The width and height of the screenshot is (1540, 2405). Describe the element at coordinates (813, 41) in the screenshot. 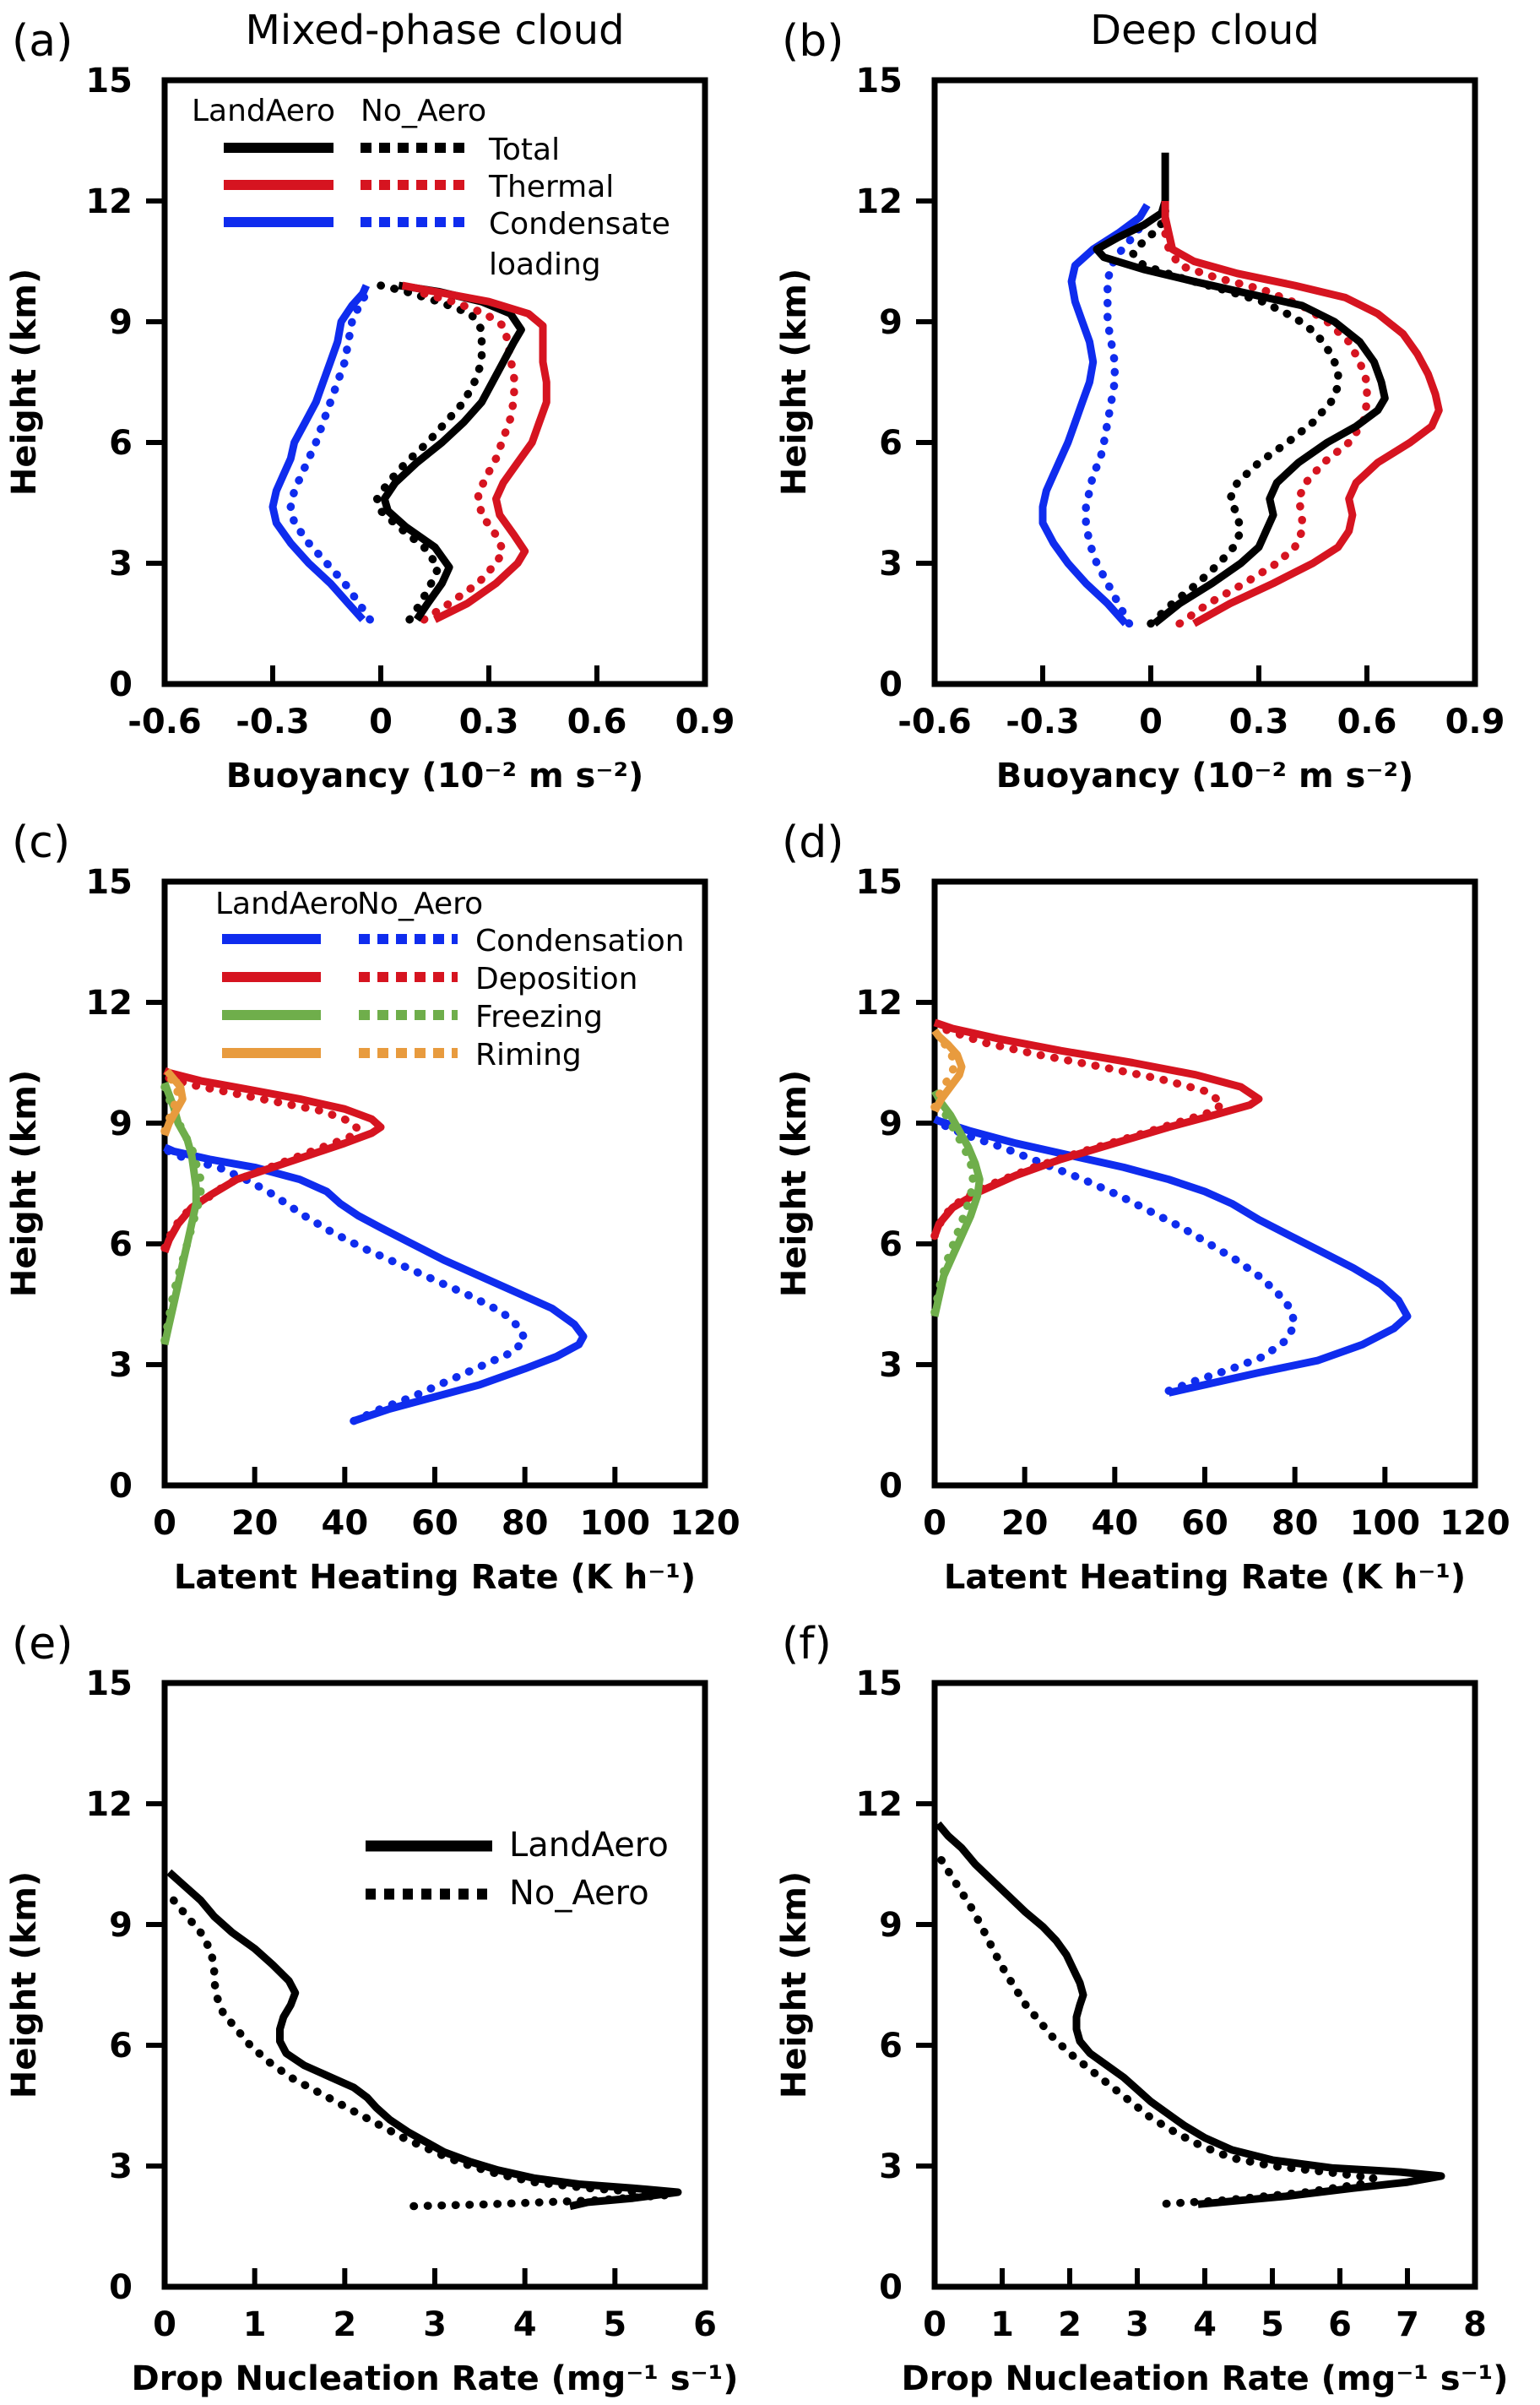

I see `panel-label: (b)` at that location.